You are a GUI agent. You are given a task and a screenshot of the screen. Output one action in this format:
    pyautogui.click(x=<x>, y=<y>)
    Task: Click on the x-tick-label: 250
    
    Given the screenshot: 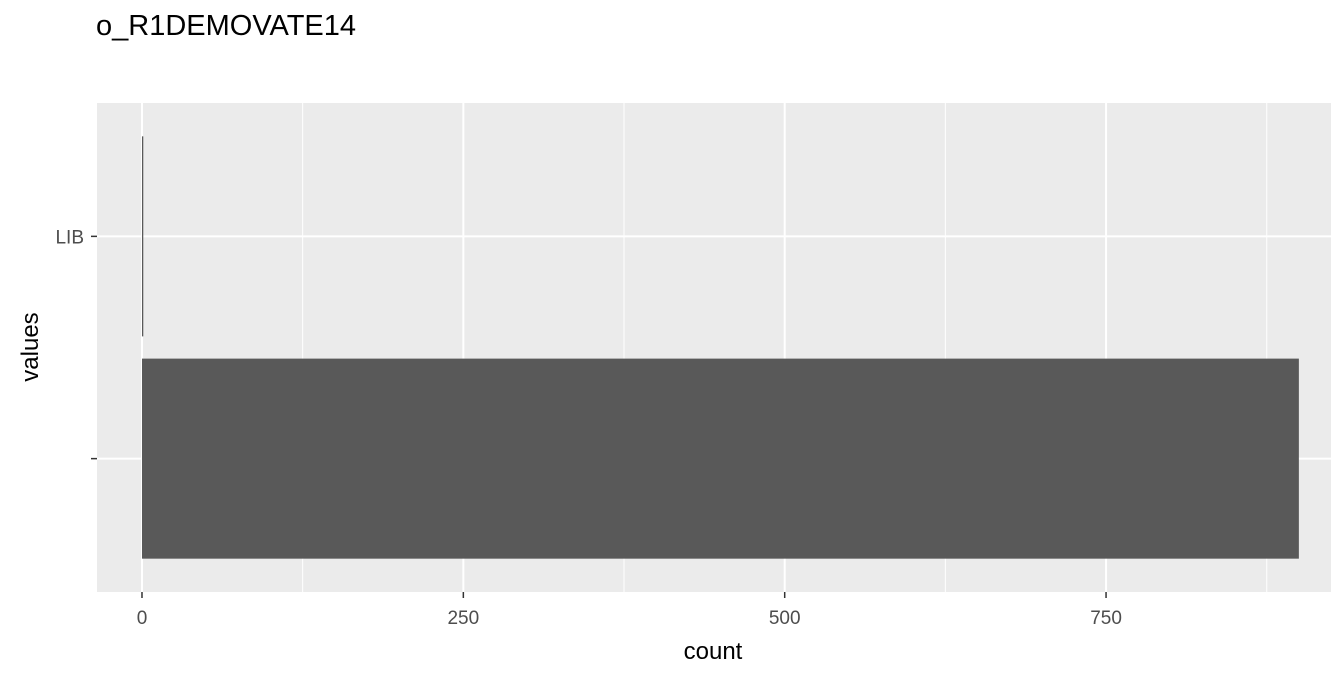 What is the action you would take?
    pyautogui.click(x=463, y=618)
    